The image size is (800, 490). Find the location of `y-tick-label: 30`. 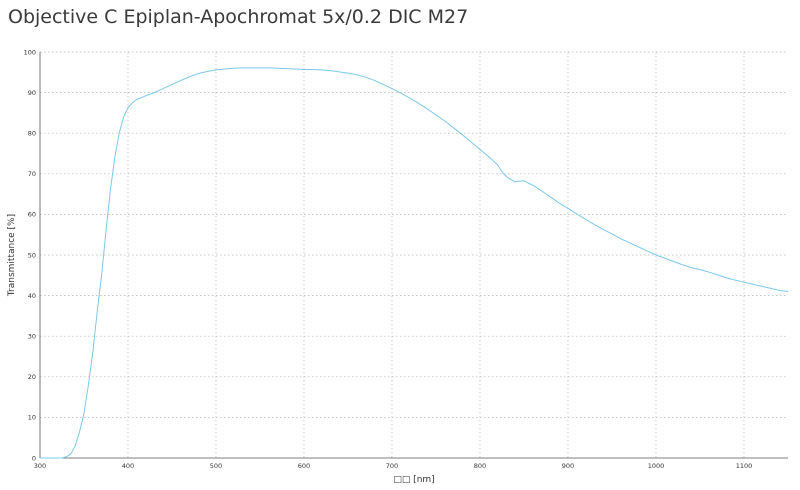

y-tick-label: 30 is located at coordinates (32, 337).